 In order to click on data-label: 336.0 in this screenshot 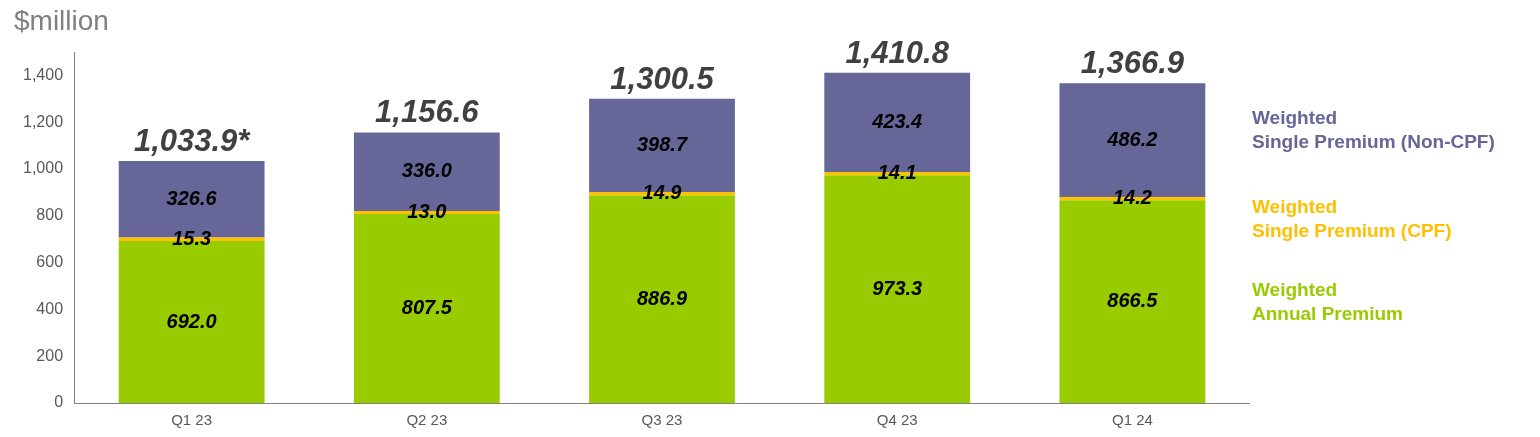, I will do `click(426, 170)`.